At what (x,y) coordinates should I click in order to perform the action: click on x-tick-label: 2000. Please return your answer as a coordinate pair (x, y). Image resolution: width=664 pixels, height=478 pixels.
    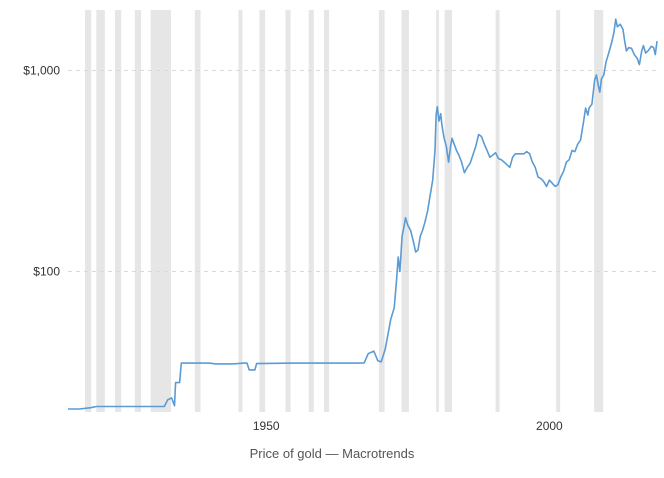
    Looking at the image, I should click on (549, 426).